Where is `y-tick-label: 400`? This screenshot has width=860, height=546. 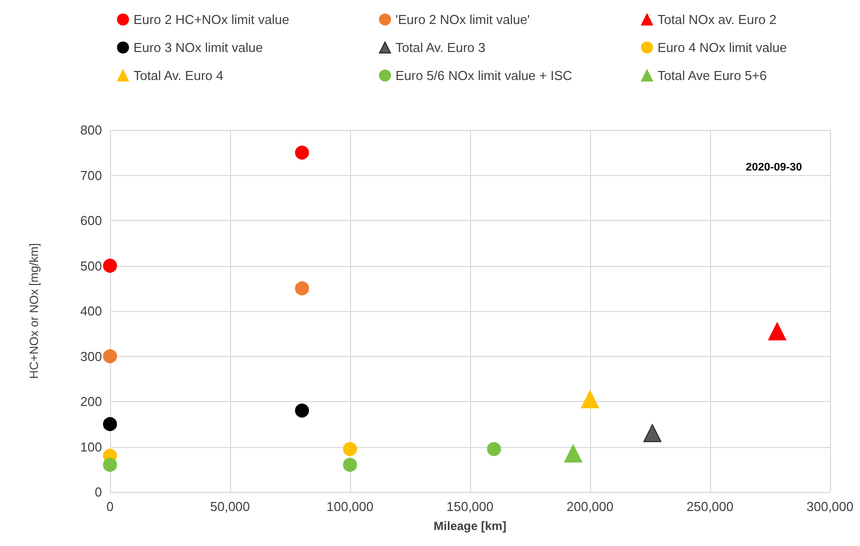
y-tick-label: 400 is located at coordinates (91, 311).